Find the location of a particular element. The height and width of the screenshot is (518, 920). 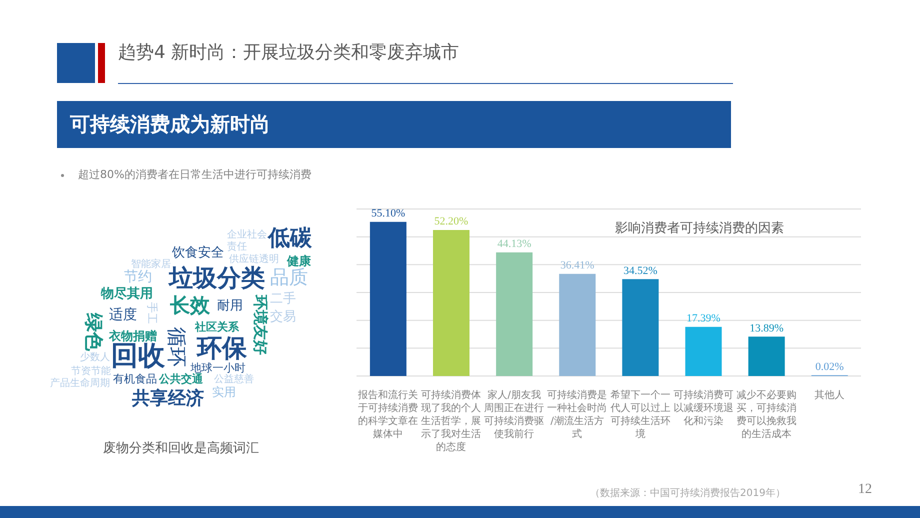

text: 健康 is located at coordinates (299, 261).